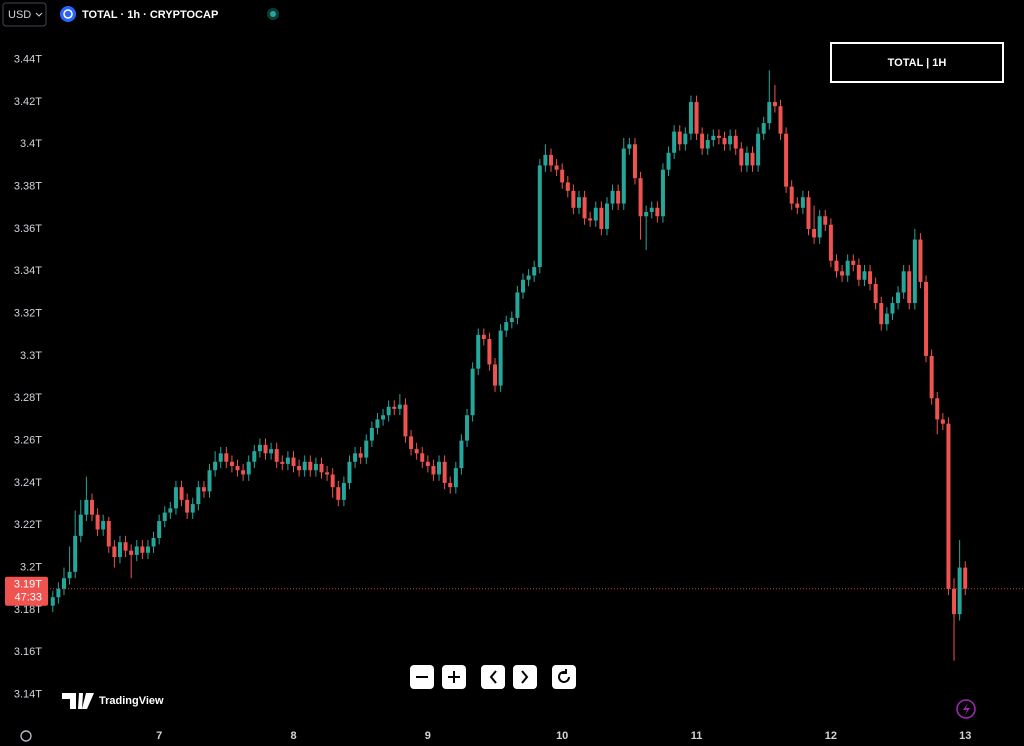  What do you see at coordinates (28, 695) in the screenshot?
I see `y-tick-label: 3.14T` at bounding box center [28, 695].